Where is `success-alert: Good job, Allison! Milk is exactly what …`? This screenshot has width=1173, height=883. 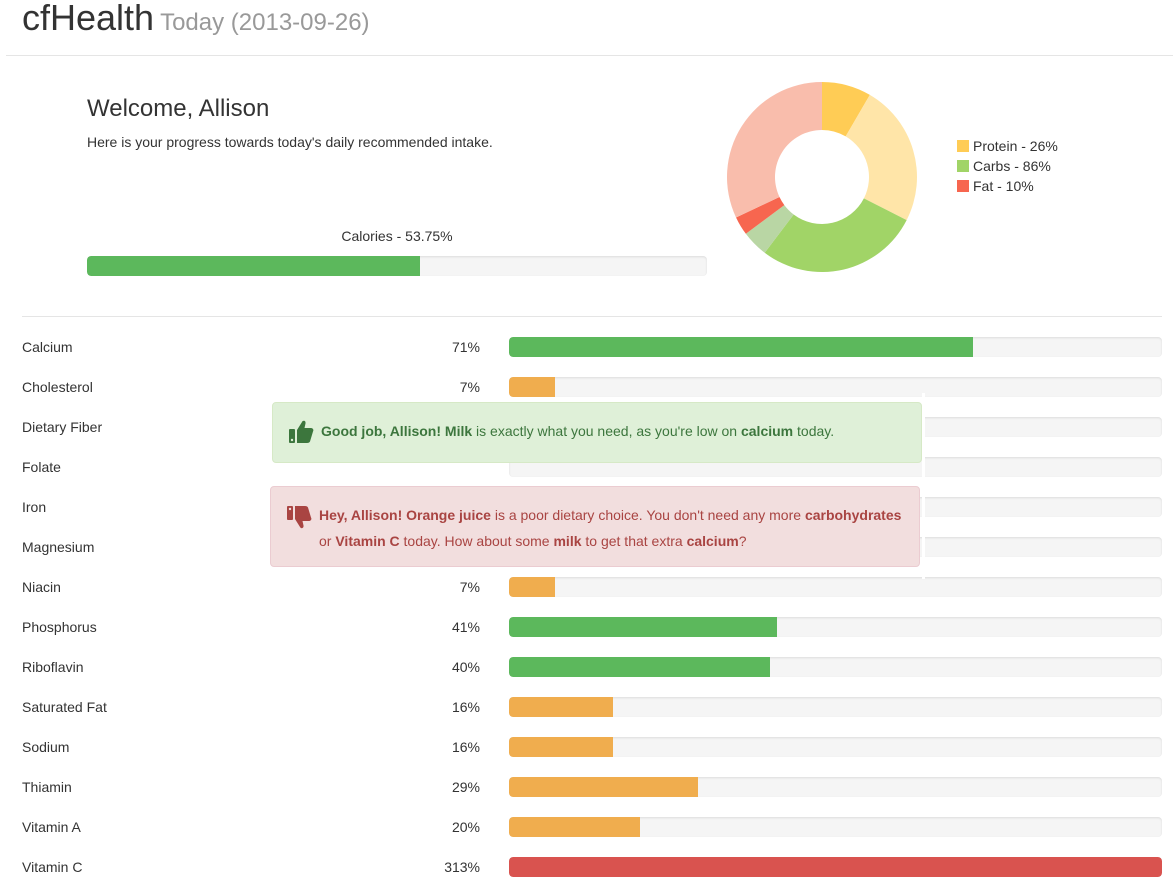
success-alert: Good job, Allison! Milk is exactly what … is located at coordinates (597, 432).